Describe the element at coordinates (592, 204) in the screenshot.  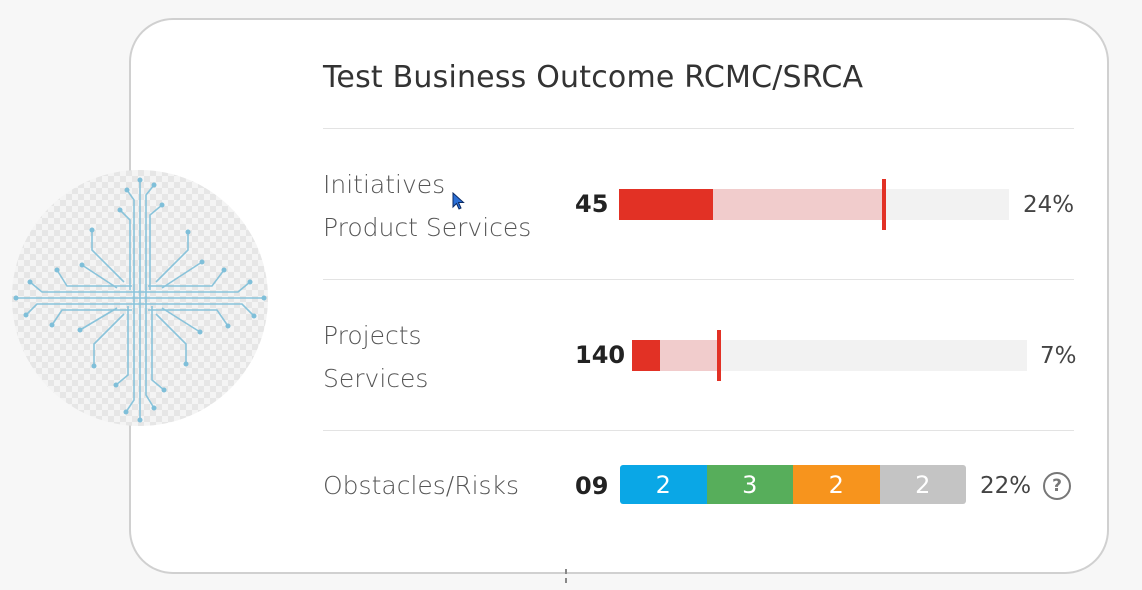
I see `initiatives-count: 45` at that location.